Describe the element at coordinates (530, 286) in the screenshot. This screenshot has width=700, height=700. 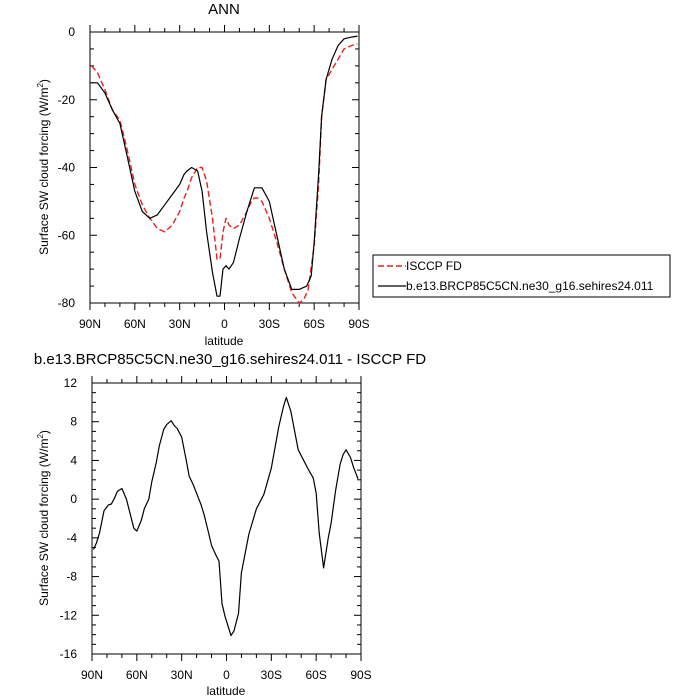
I see `legend-label-model: b.e13.BRCP85C5CN.ne30_g16.sehires24.011` at that location.